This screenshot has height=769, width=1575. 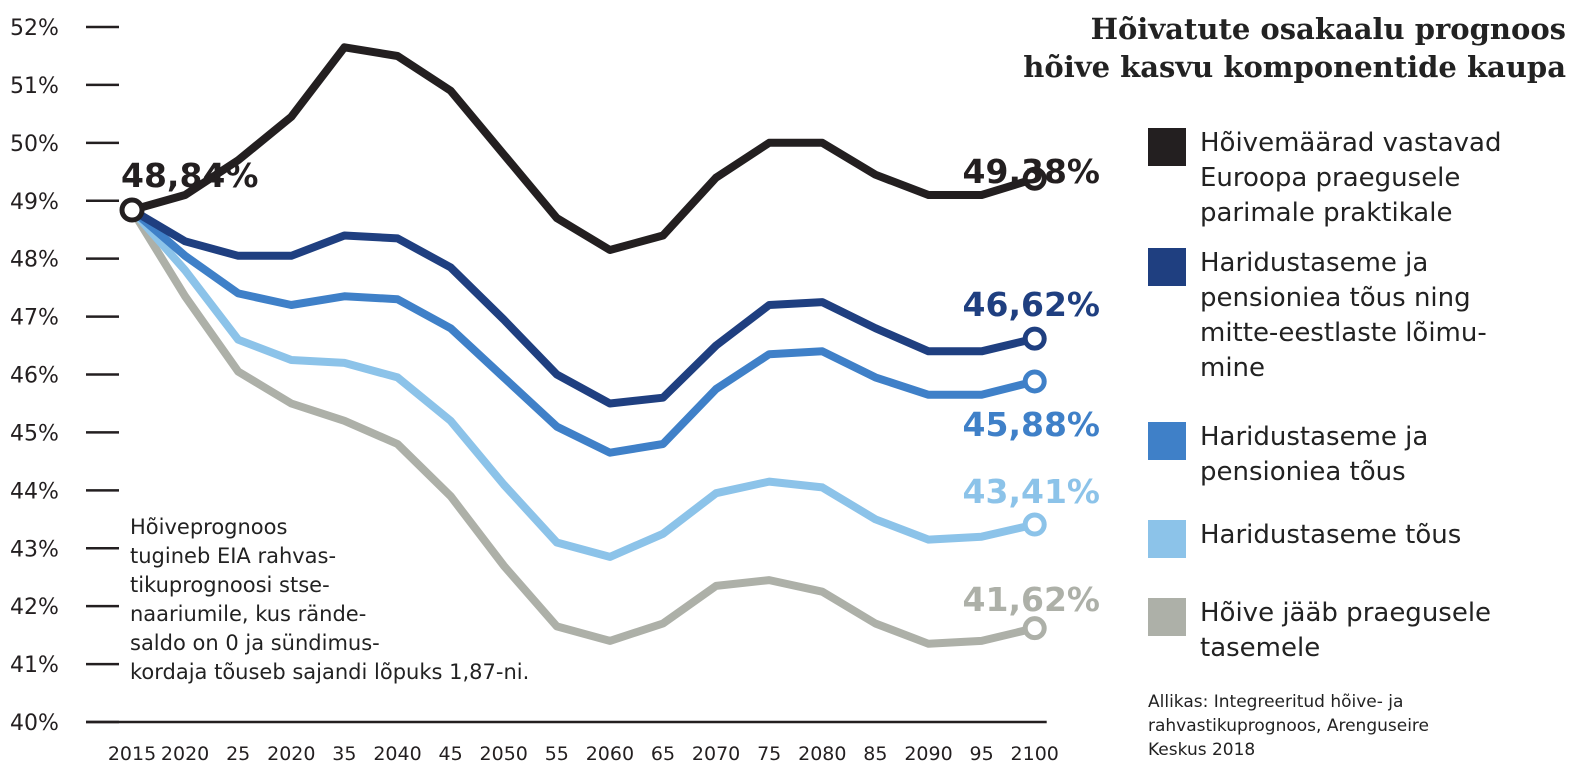 I want to click on start-value-label: 48,84%, so click(x=189, y=175).